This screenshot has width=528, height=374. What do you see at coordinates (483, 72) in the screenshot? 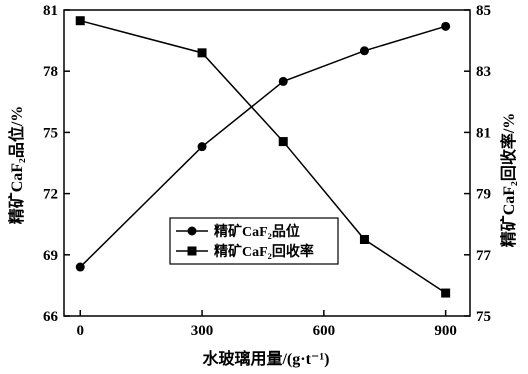
I see `right-y-tick-label: 83` at bounding box center [483, 72].